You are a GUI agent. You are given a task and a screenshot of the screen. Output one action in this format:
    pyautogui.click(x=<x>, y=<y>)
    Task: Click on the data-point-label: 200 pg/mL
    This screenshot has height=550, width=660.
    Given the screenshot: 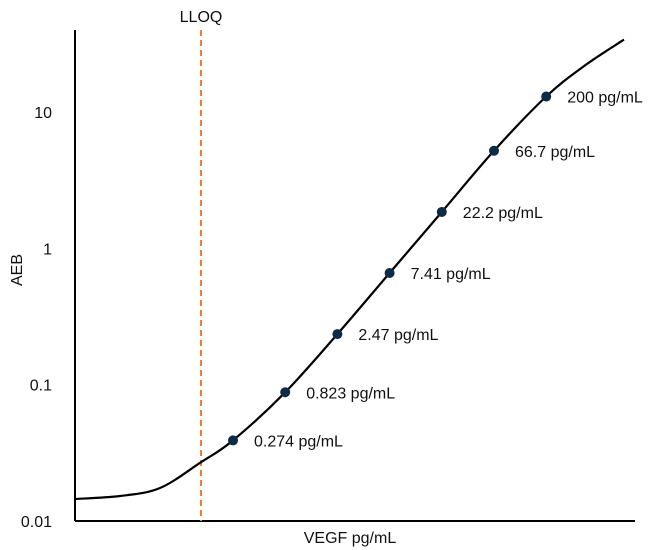 What is the action you would take?
    pyautogui.click(x=605, y=98)
    